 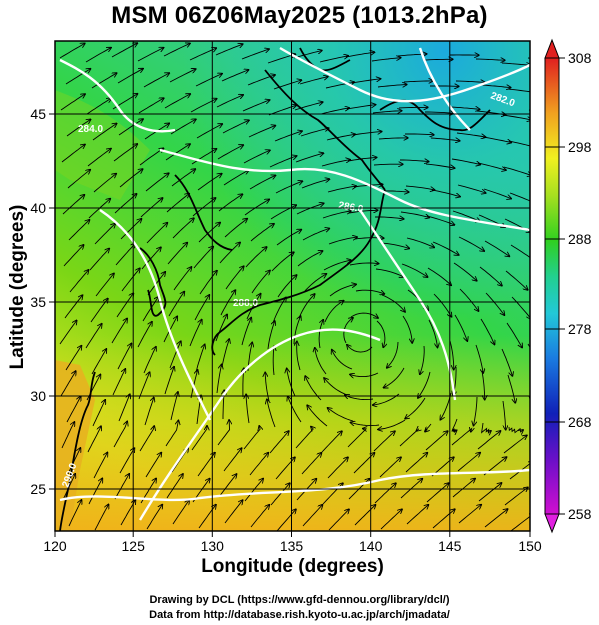 I want to click on y-tick-label: 40, so click(x=38, y=208).